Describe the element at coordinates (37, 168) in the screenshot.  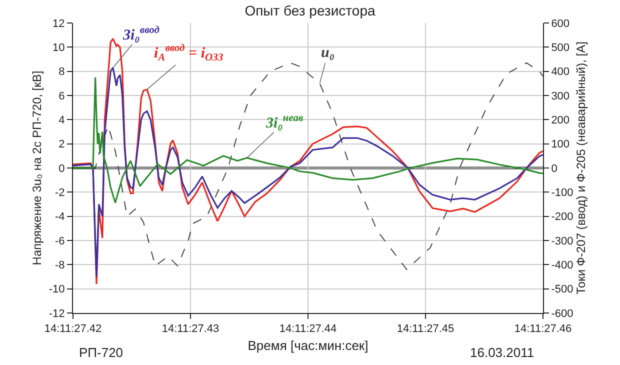
I see `y-axis-title: Напряжение 3u₀ на 2с РП-720, [кВ]` at that location.